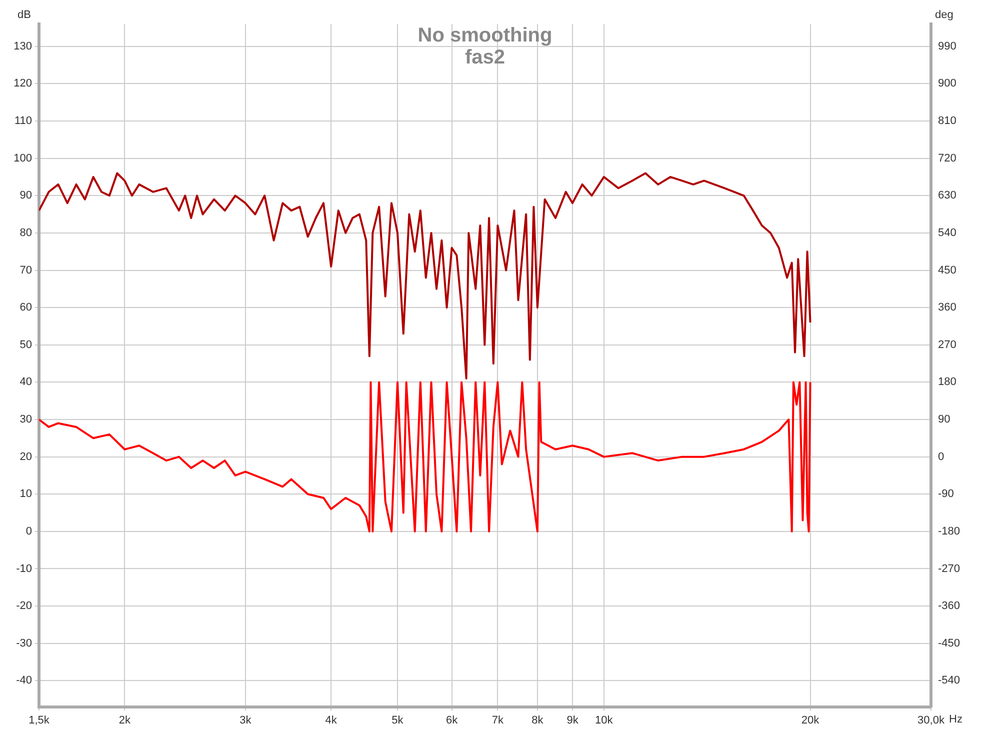 This screenshot has height=738, width=999. Describe the element at coordinates (498, 720) in the screenshot. I see `x-tick-label: 7k` at that location.